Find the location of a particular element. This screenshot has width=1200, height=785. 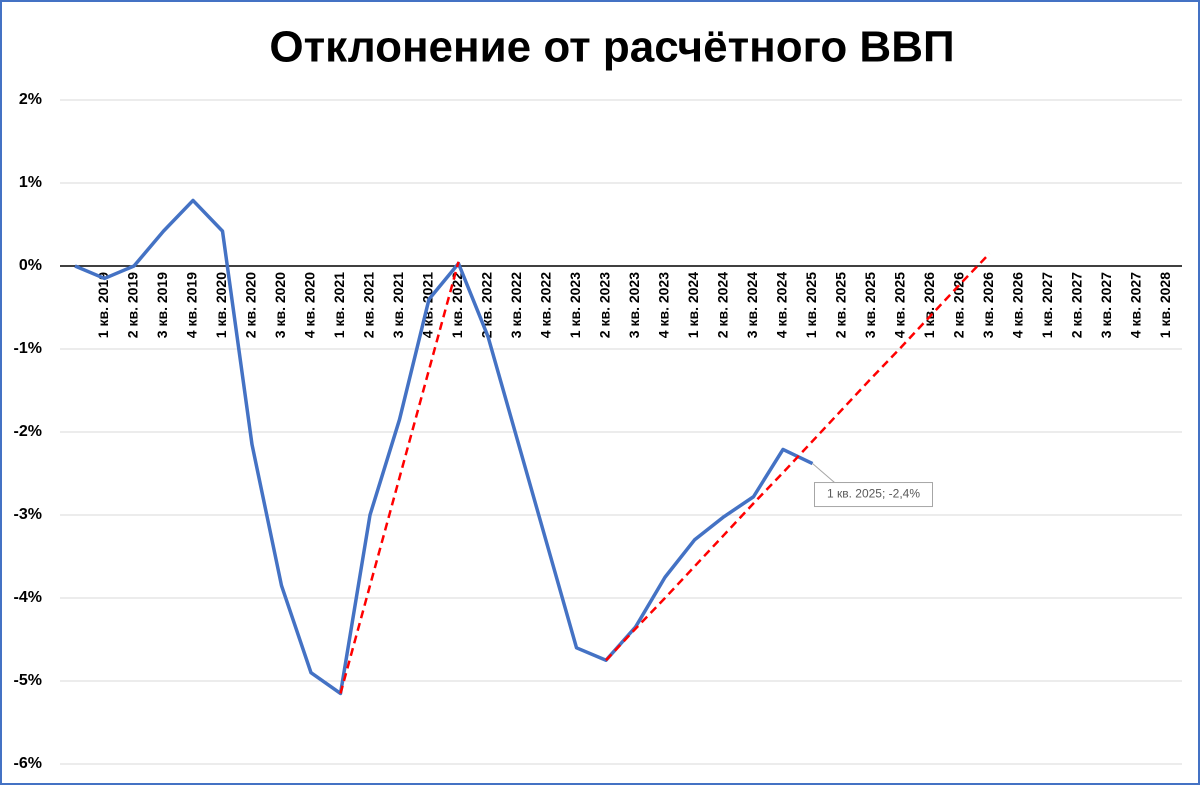

x-tick-label: 3 кв. 2024 is located at coordinates (752, 305).